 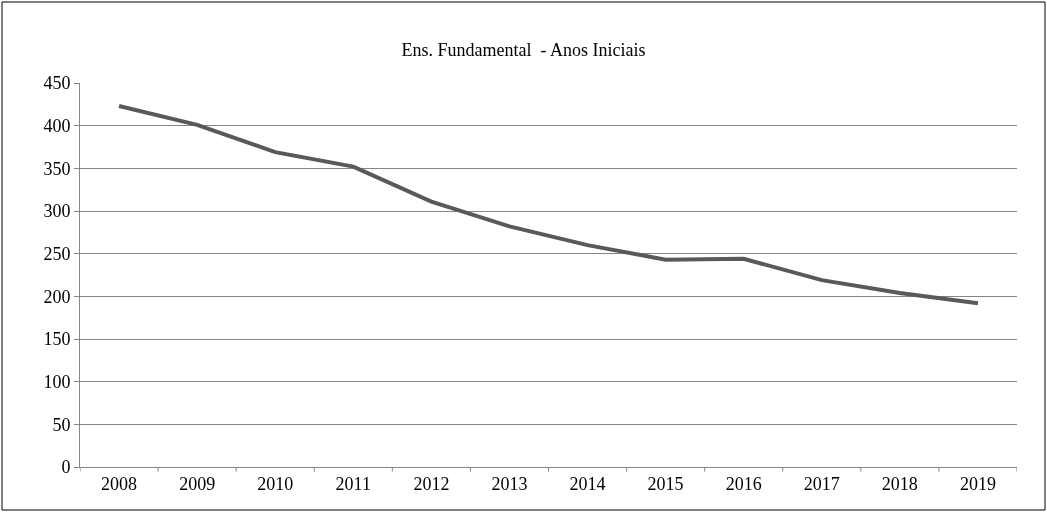 I want to click on x-tick-label: 2008, so click(x=119, y=483).